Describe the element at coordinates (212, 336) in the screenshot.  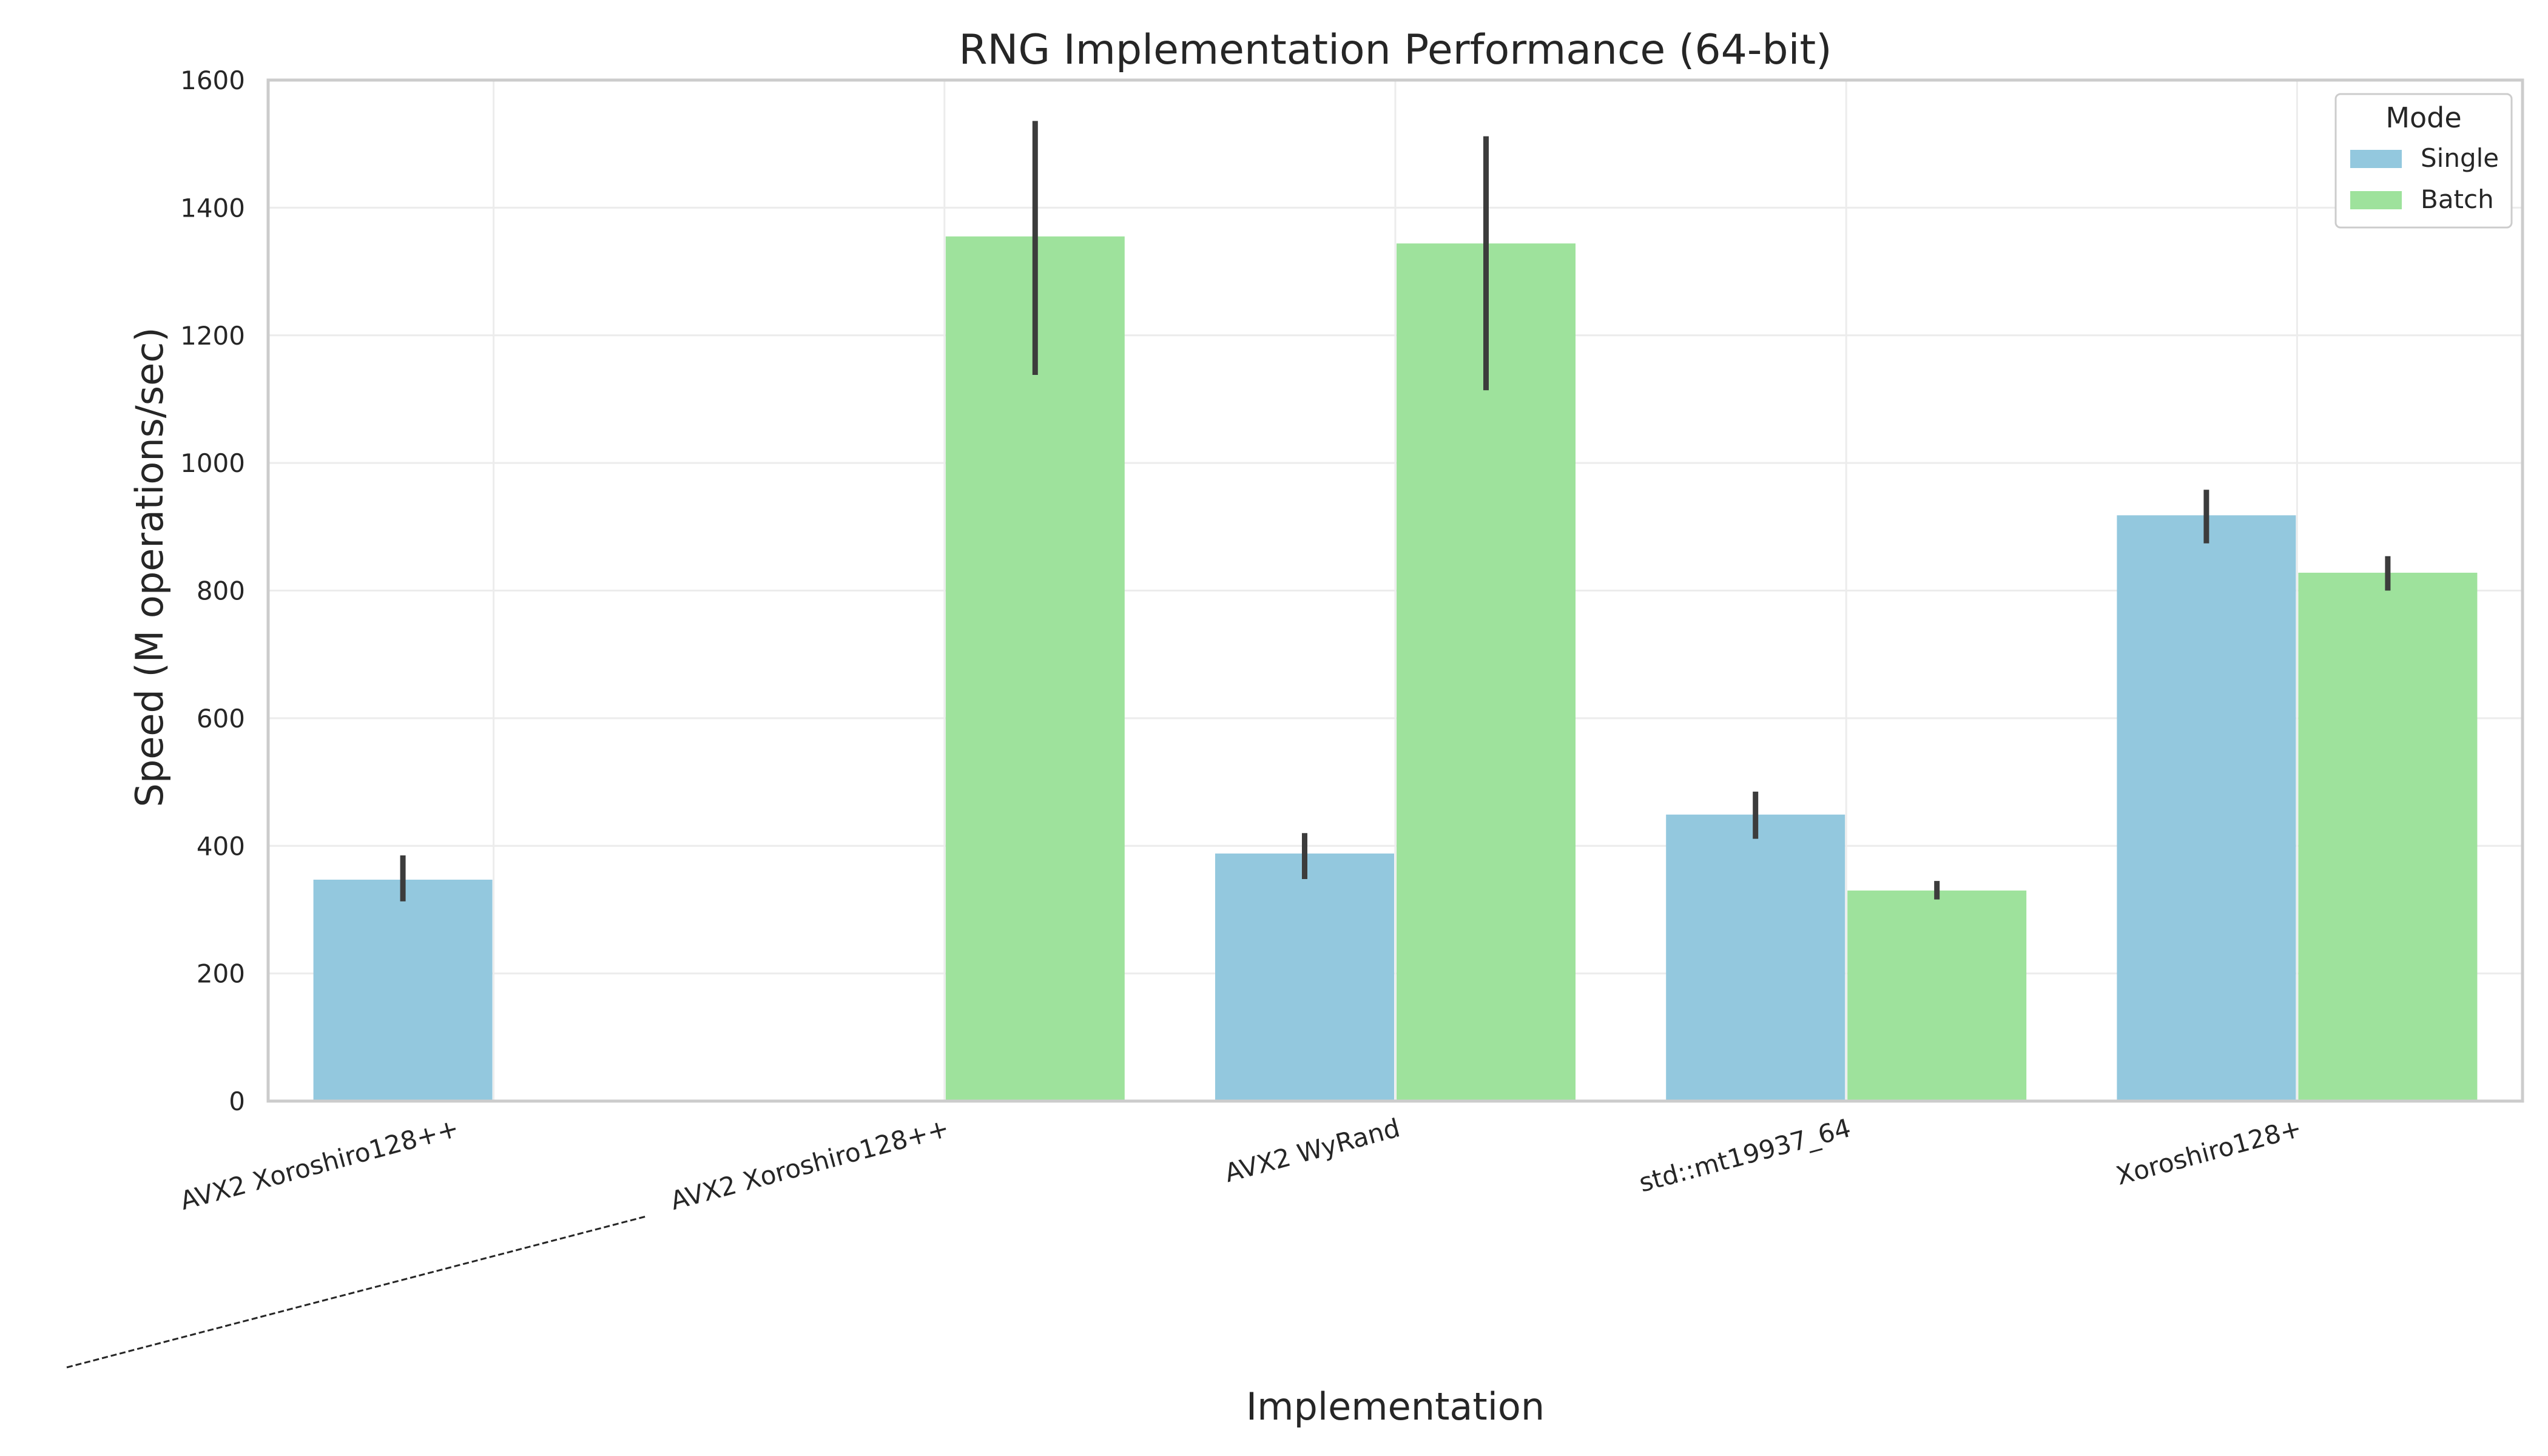
I see `y-tick-label: 1200` at that location.